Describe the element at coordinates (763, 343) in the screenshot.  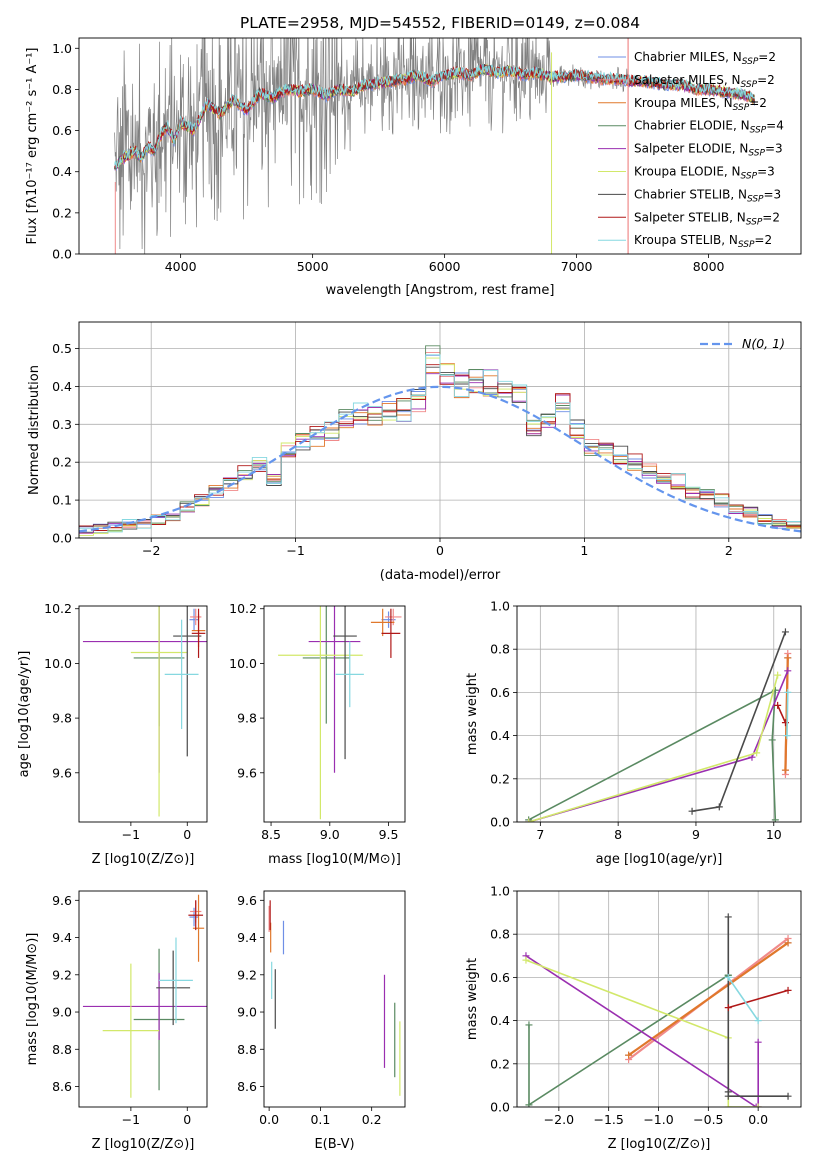
I see `legend-label: N(0, 1)` at that location.